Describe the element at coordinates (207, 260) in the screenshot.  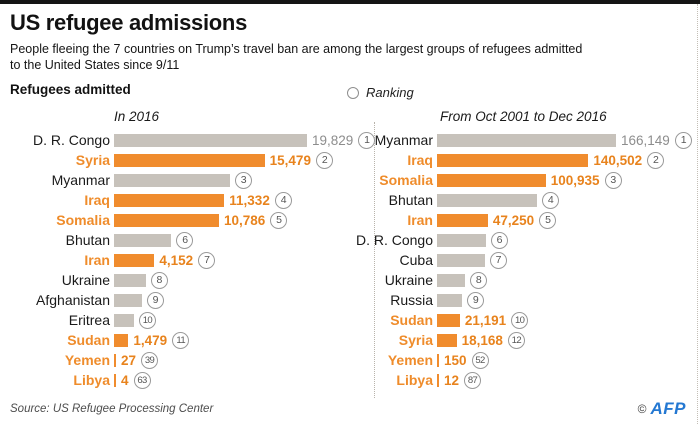
I see `rank-badge: 7` at that location.